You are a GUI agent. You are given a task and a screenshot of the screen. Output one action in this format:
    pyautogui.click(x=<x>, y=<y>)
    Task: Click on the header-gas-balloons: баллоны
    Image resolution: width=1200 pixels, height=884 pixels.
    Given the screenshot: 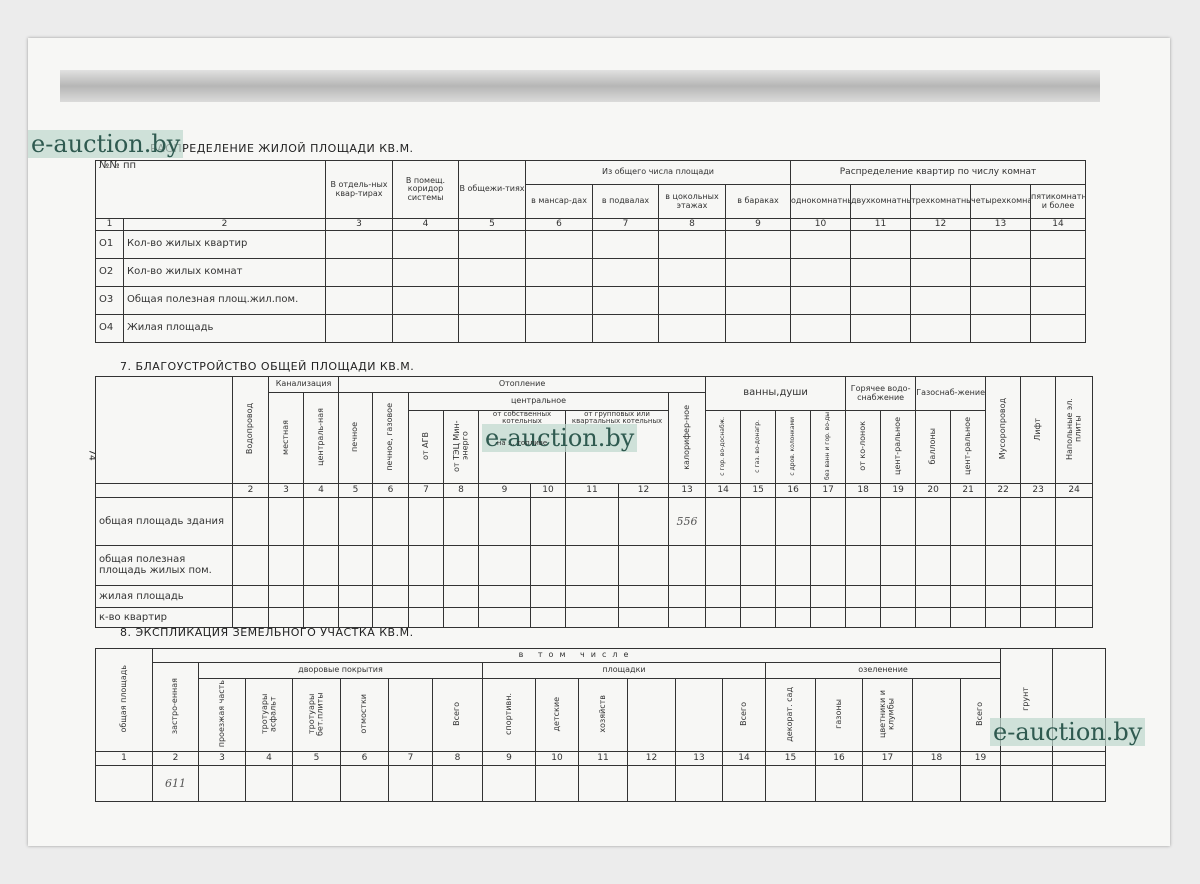 What is the action you would take?
    pyautogui.click(x=932, y=446)
    